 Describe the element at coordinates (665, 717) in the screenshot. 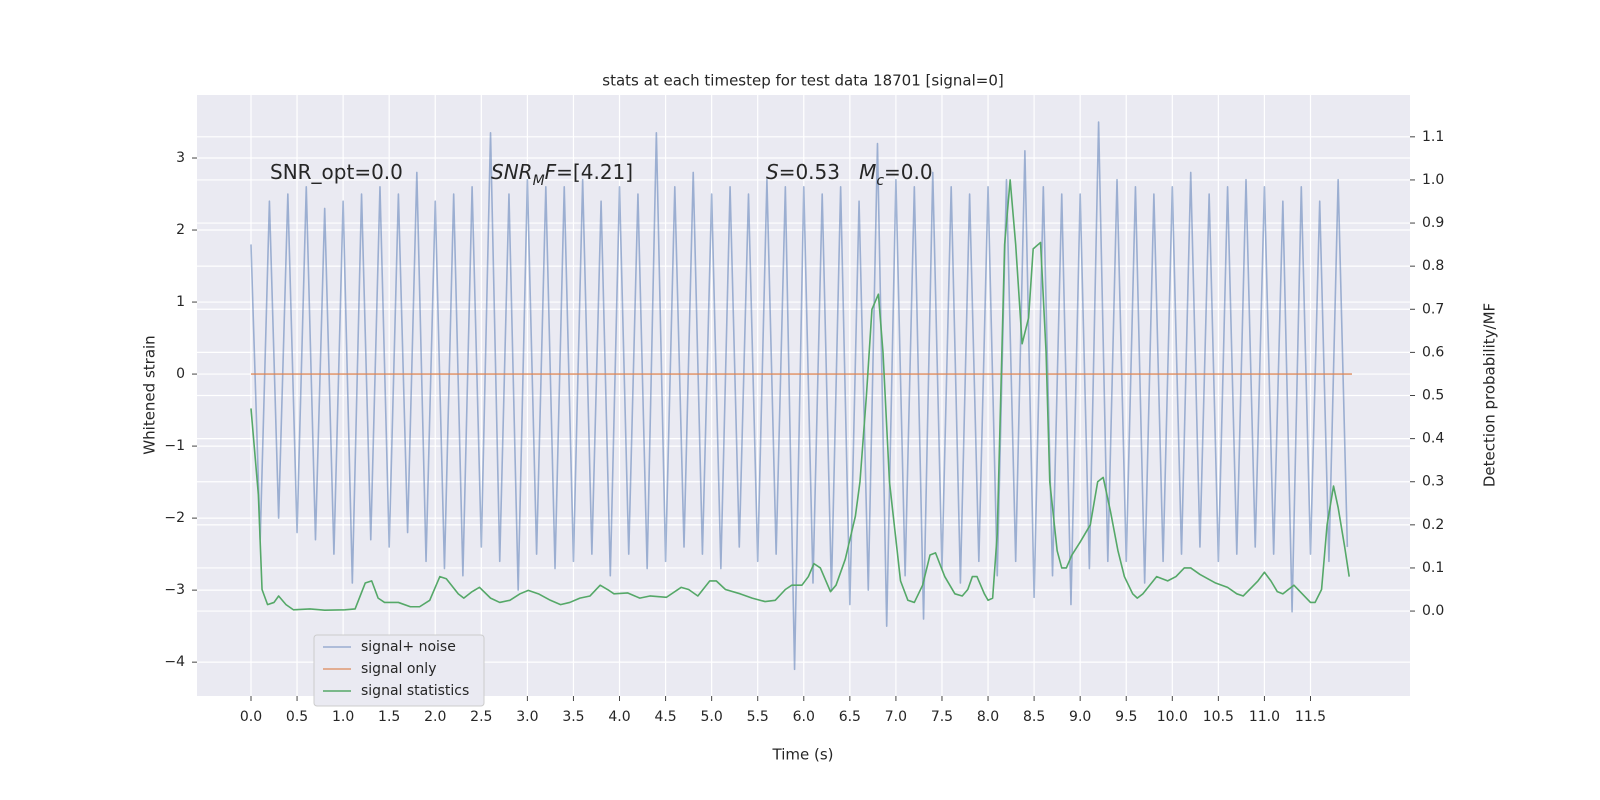

I see `x-tick-label: 4.5` at that location.